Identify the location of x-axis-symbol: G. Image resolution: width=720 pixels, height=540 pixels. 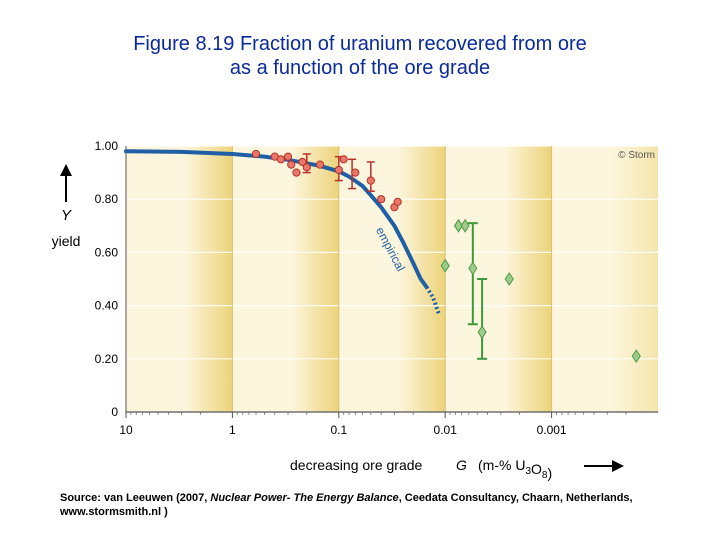
(461, 465).